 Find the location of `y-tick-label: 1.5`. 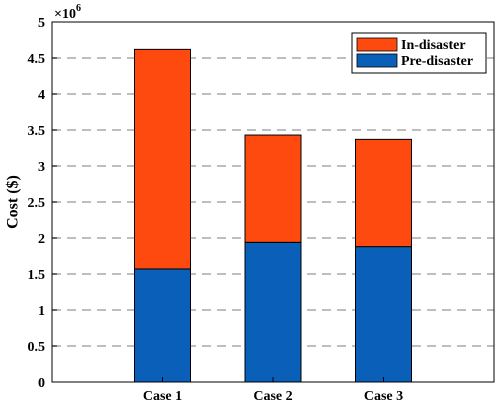

y-tick-label: 1.5 is located at coordinates (37, 275).